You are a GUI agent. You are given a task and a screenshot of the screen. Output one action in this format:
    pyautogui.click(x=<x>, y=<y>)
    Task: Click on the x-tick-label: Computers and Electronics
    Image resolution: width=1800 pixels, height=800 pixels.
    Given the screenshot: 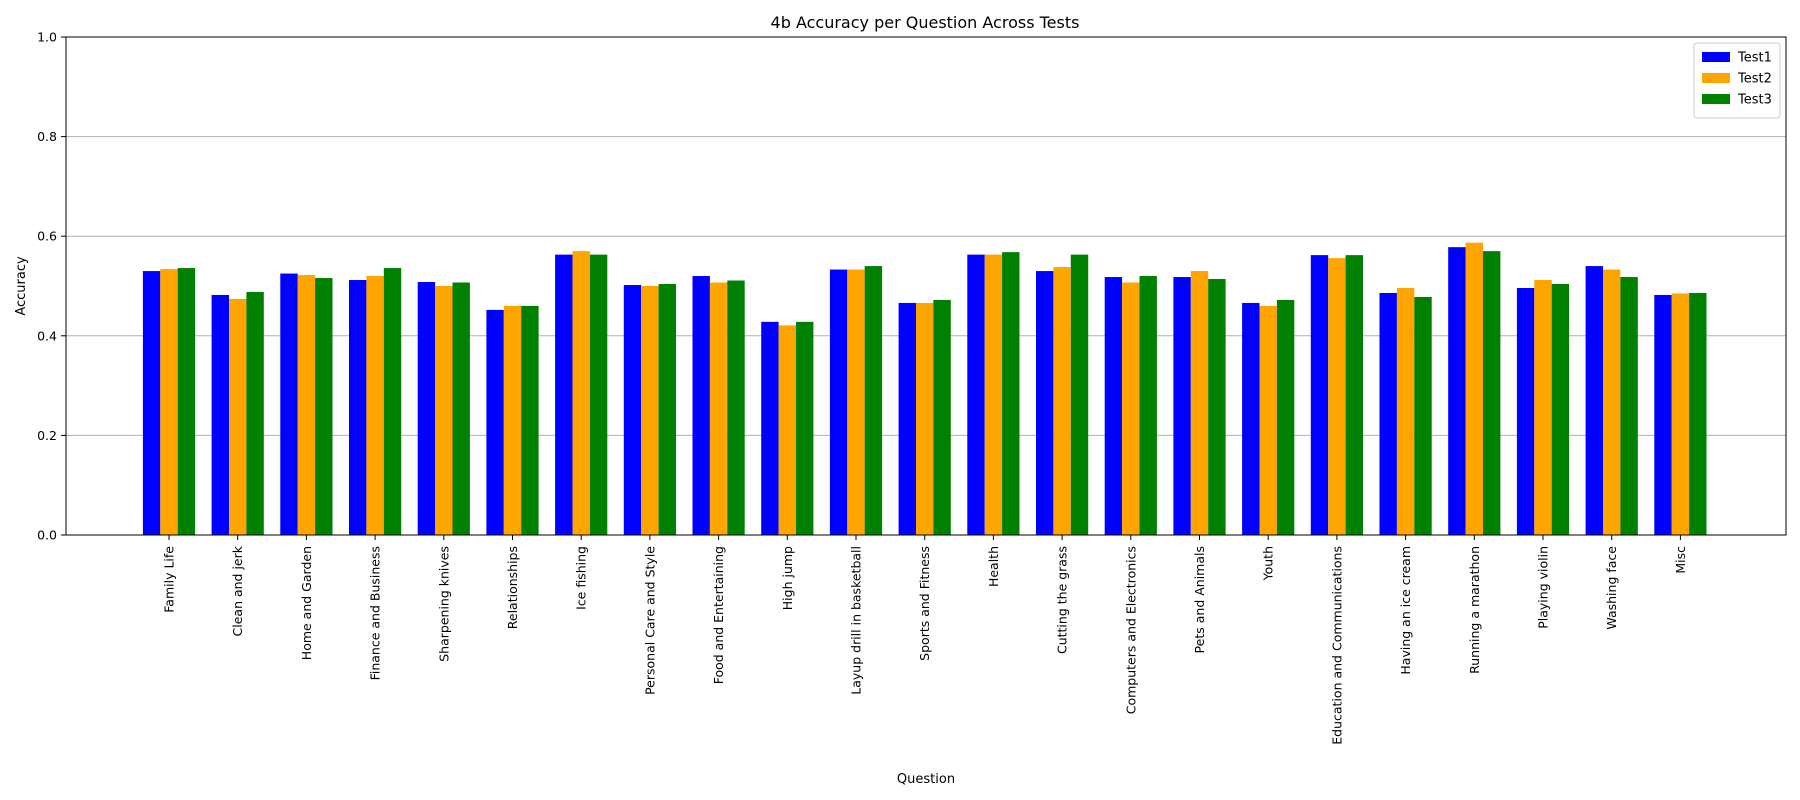 What is the action you would take?
    pyautogui.click(x=1130, y=630)
    